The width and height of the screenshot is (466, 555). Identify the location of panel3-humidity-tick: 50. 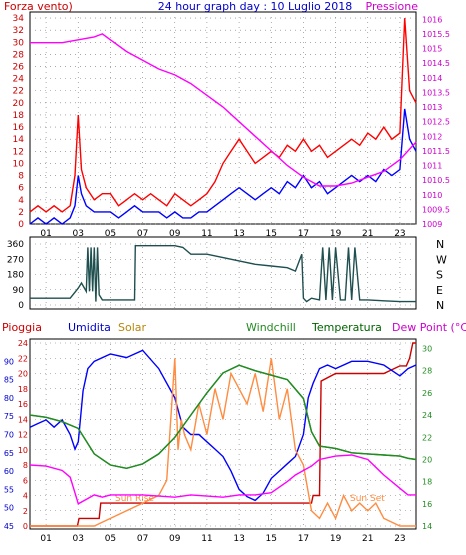
(9, 508).